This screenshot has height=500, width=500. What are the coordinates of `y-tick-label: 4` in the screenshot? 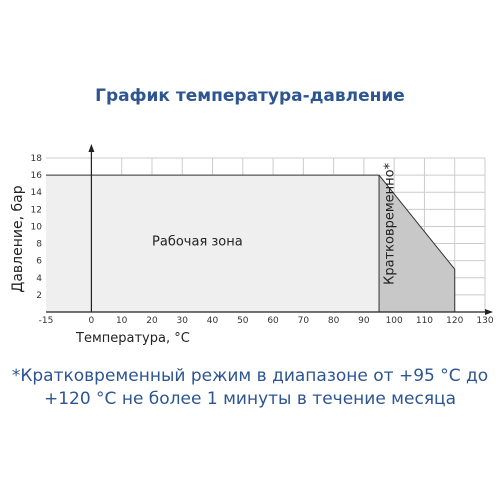 It's located at (39, 279).